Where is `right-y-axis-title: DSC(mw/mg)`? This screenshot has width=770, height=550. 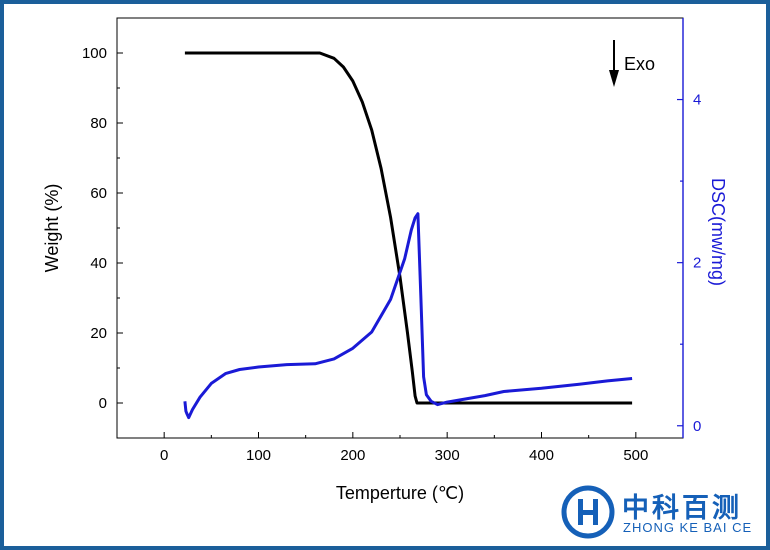
right-y-axis-title: DSC(mw/mg) is located at coordinates (718, 232).